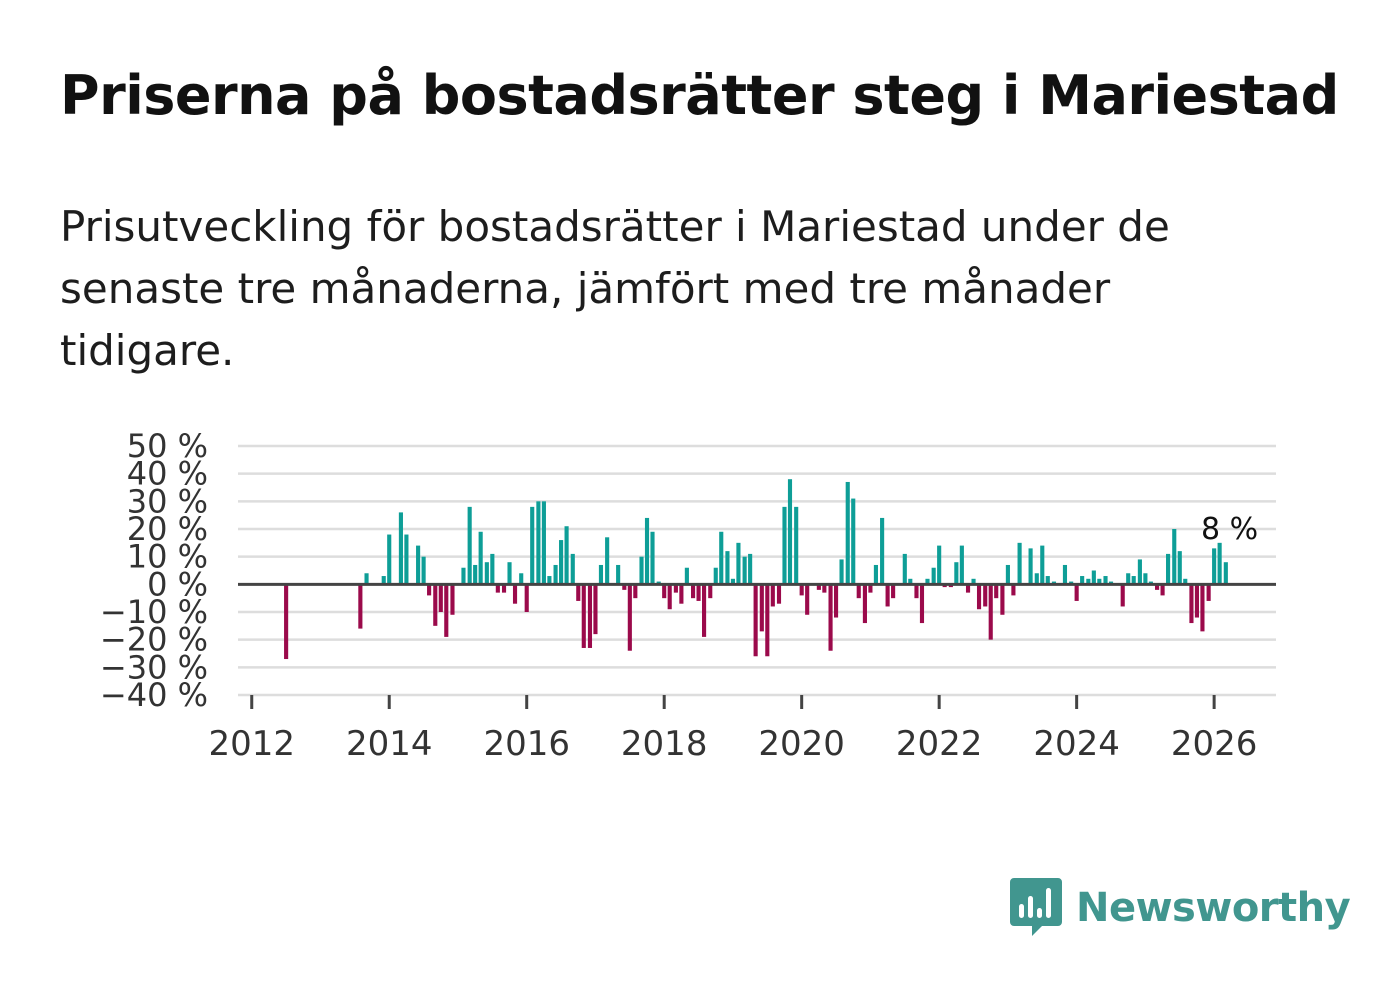 Image resolution: width=1382 pixels, height=999 pixels. I want to click on y-tick-label: −40 %, so click(154, 695).